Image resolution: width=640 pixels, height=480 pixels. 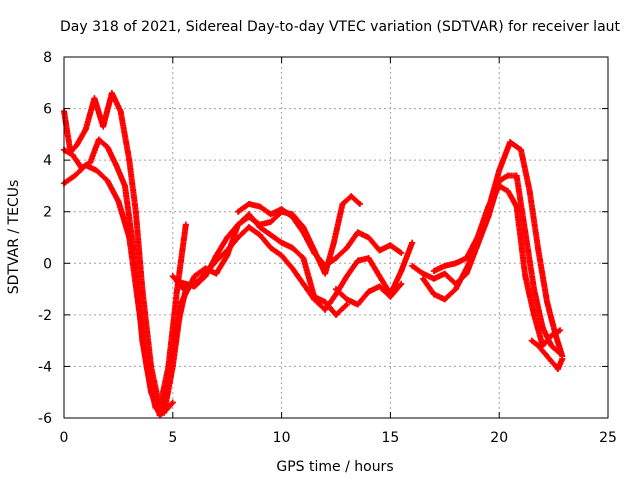 What do you see at coordinates (47, 58) in the screenshot?
I see `y-tick-label: 8` at bounding box center [47, 58].